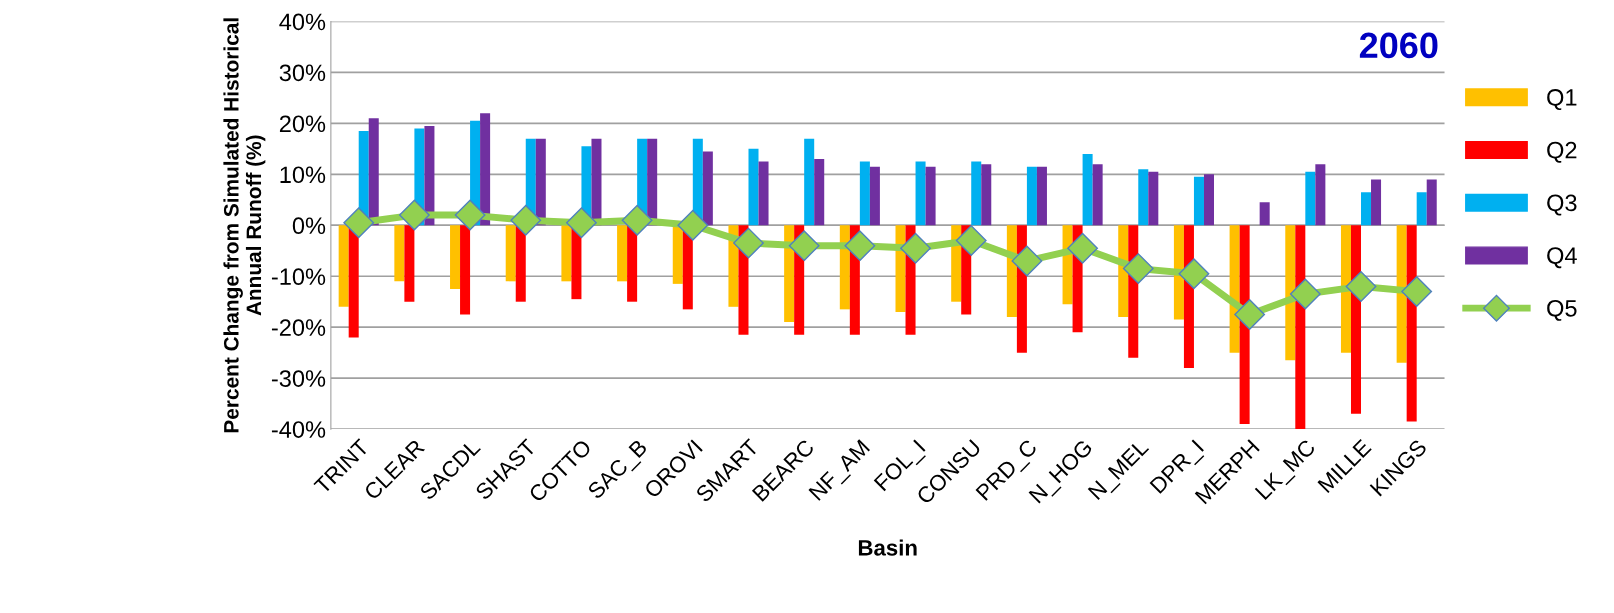  Describe the element at coordinates (302, 124) in the screenshot. I see `y-tick-label: 20%` at that location.